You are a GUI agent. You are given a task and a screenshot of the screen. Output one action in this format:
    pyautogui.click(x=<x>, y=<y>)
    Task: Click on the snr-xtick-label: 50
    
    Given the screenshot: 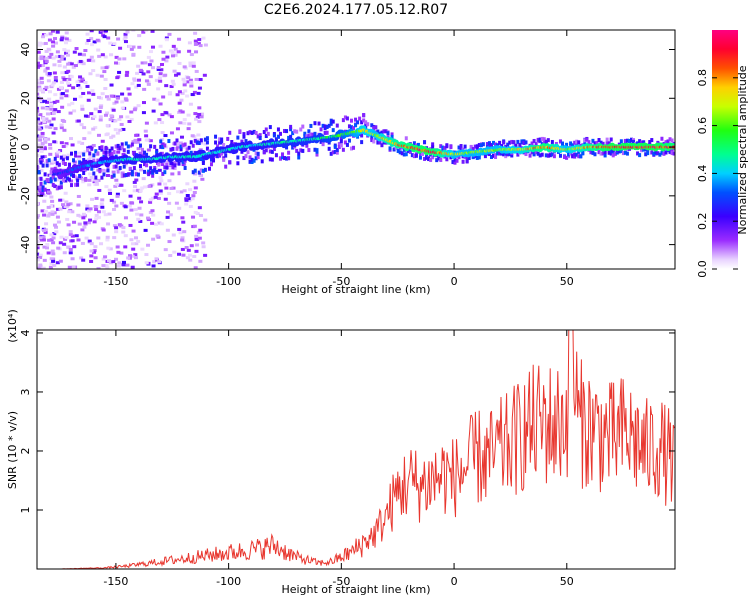 What is the action you would take?
    pyautogui.click(x=567, y=581)
    